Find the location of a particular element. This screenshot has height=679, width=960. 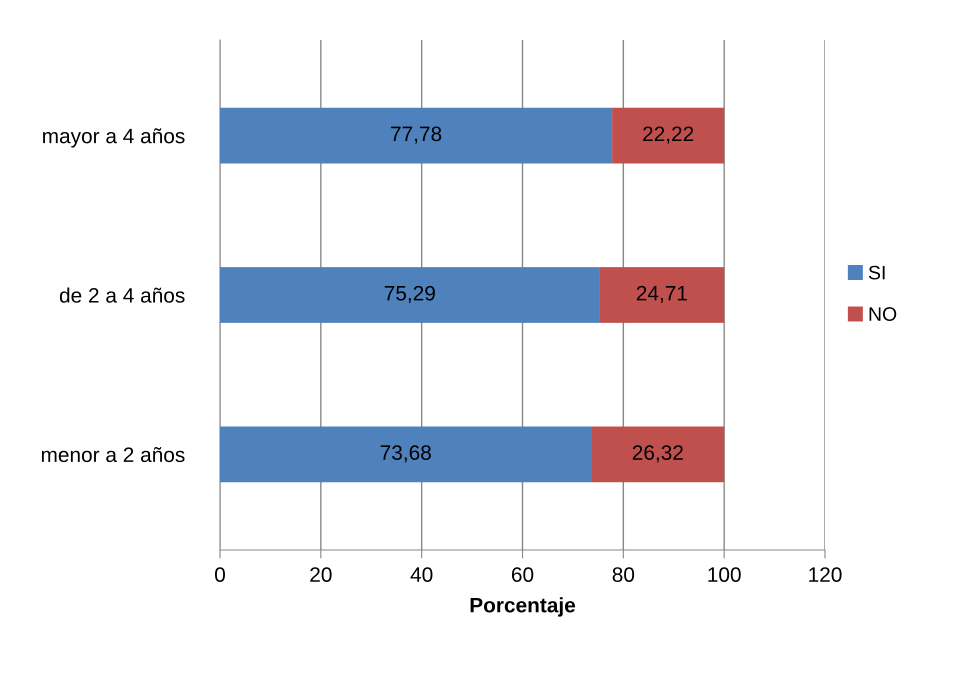

data-label: 73,68 is located at coordinates (405, 453).